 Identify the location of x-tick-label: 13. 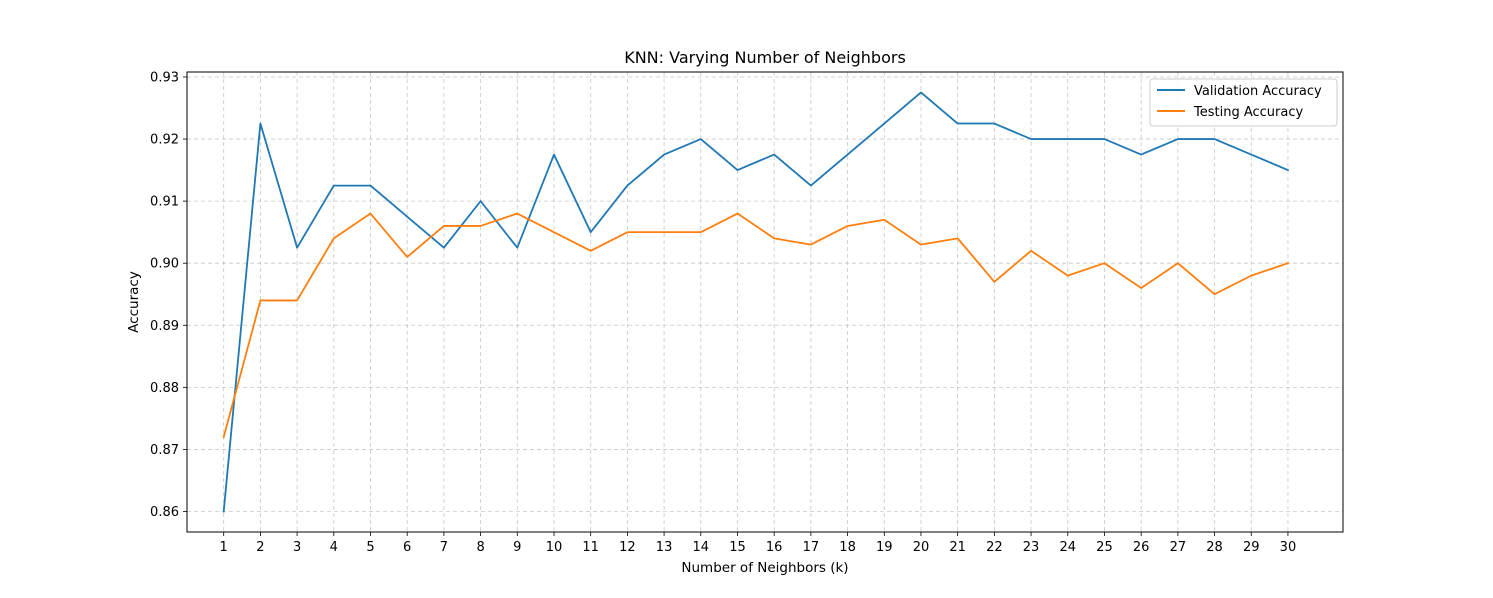
(664, 547).